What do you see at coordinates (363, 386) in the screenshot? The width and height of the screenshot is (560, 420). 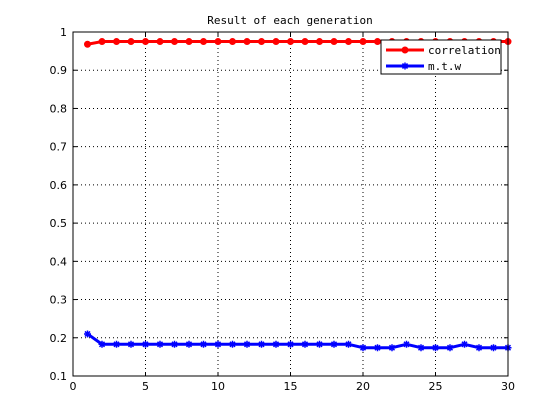 I see `x-tick-label: 20` at bounding box center [363, 386].